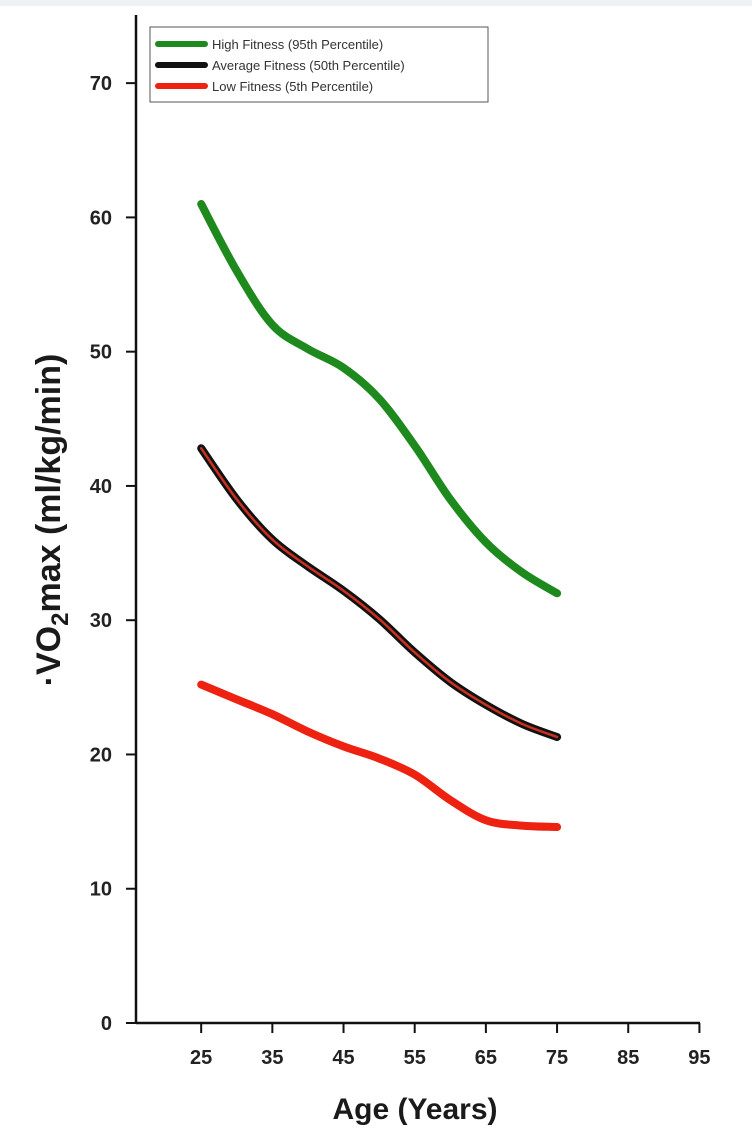  Describe the element at coordinates (49, 650) in the screenshot. I see `y-axis-title-vo: VO` at that location.